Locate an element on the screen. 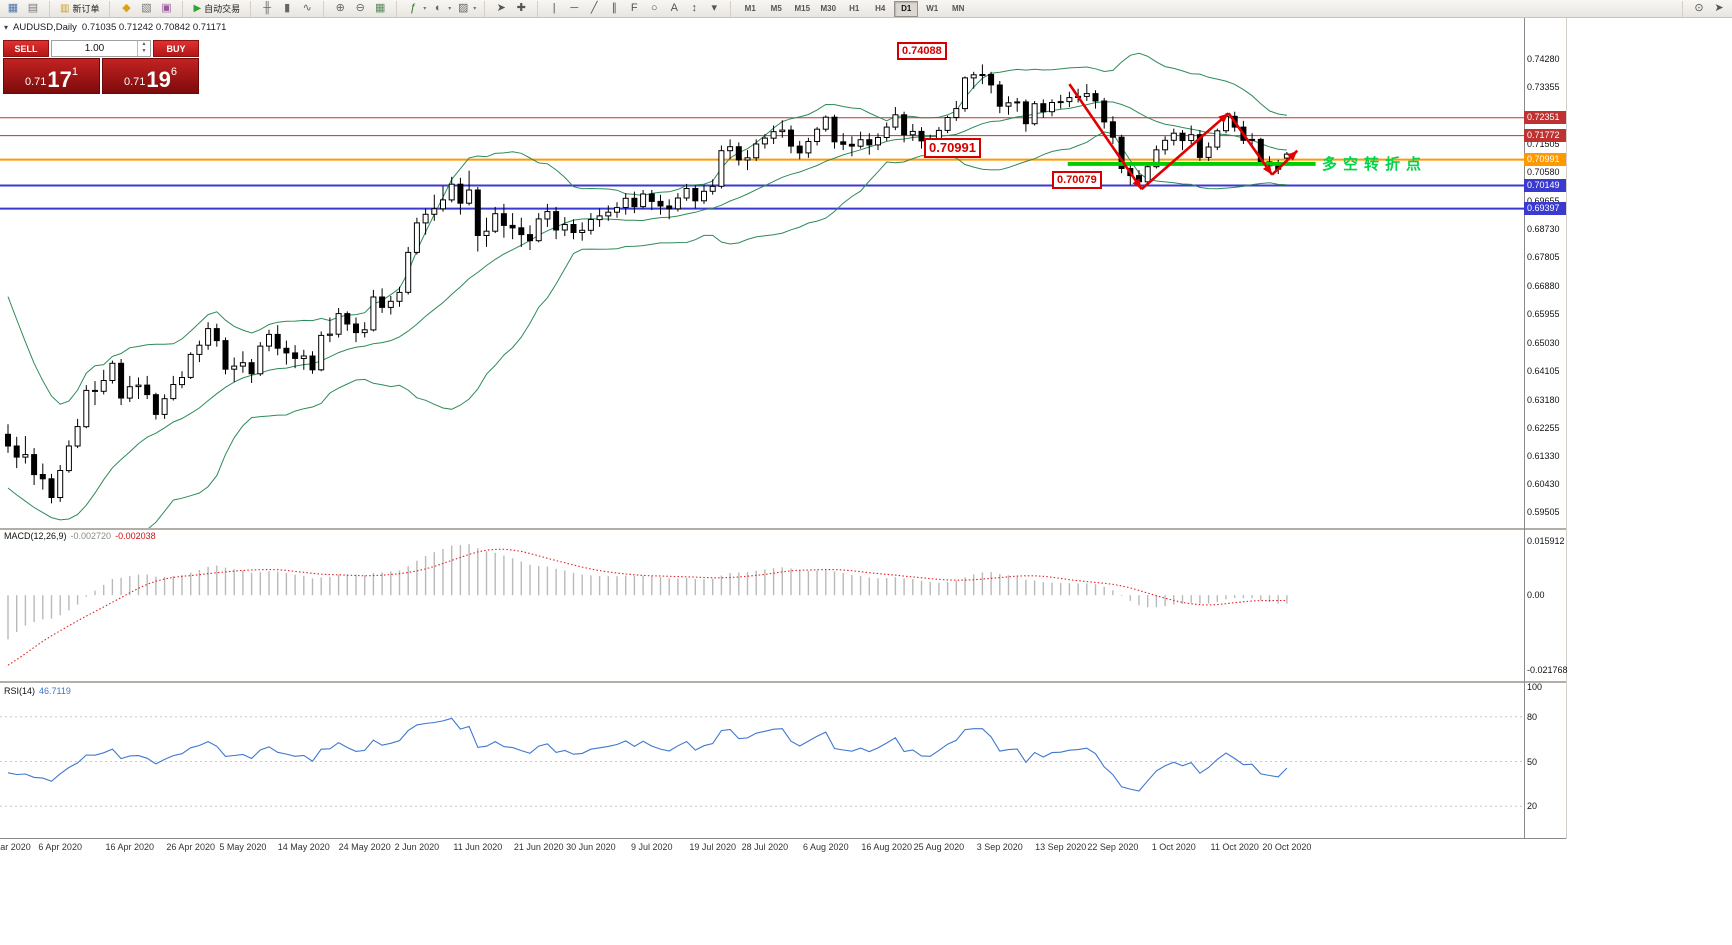  objects-more-icon: ▾ is located at coordinates (714, 8).